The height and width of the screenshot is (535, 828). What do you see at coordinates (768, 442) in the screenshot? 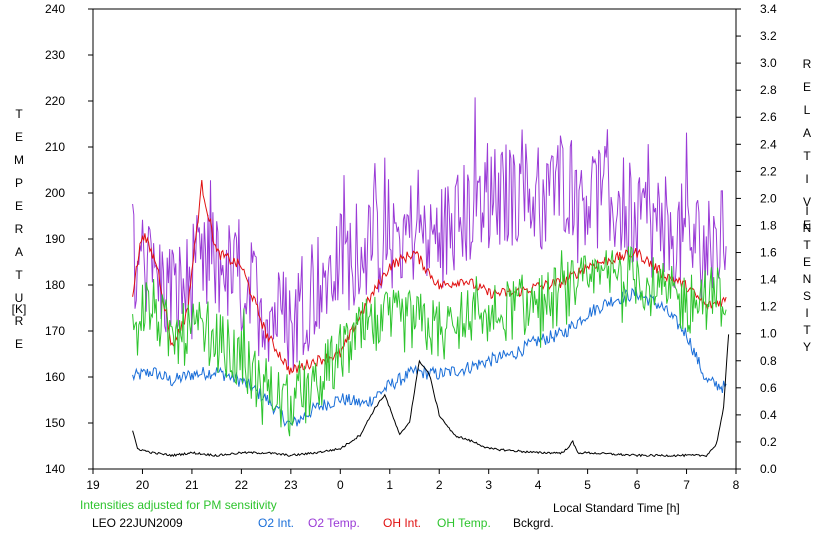
I see `y-right-tick-label: 0.2` at bounding box center [768, 442].